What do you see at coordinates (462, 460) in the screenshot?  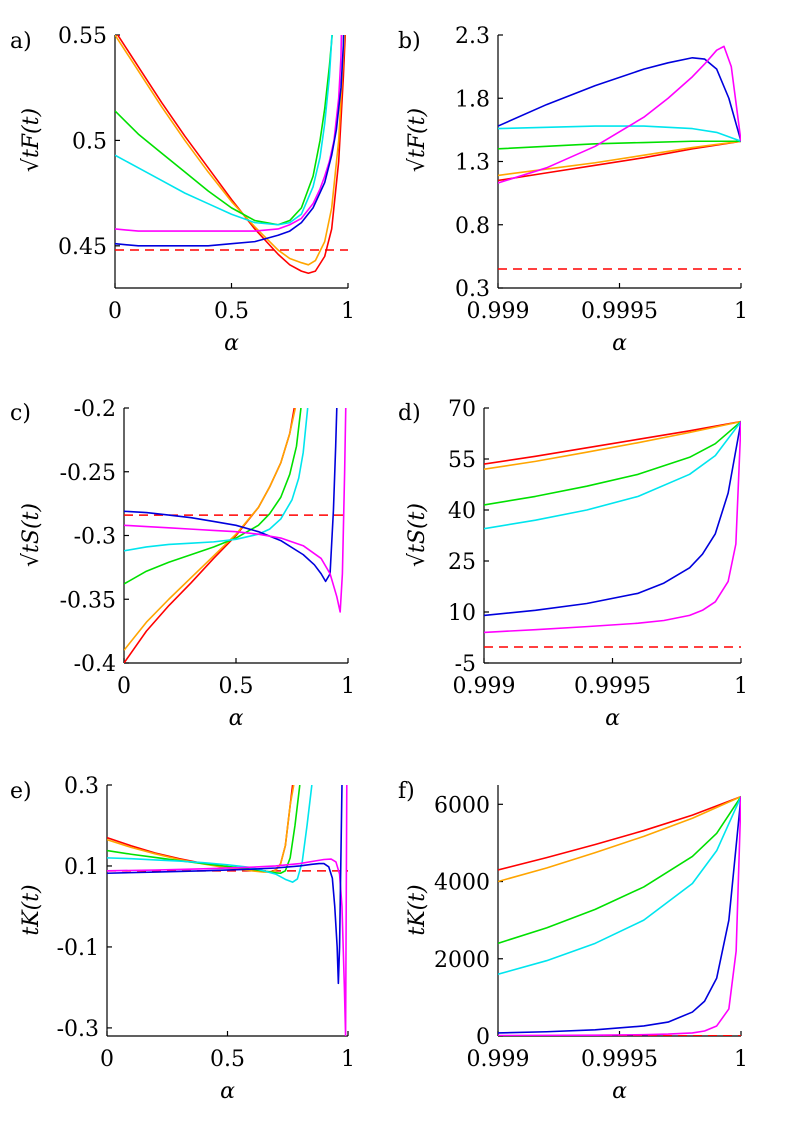 I see `y-tick-label: 55` at bounding box center [462, 460].